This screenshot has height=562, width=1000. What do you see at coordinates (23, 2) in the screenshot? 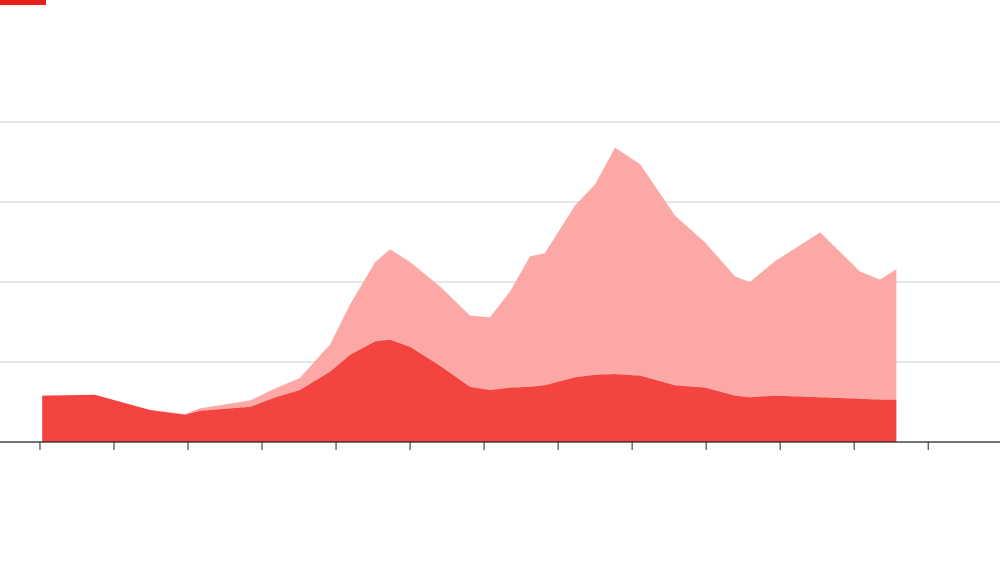
I see `brand-bar` at bounding box center [23, 2].